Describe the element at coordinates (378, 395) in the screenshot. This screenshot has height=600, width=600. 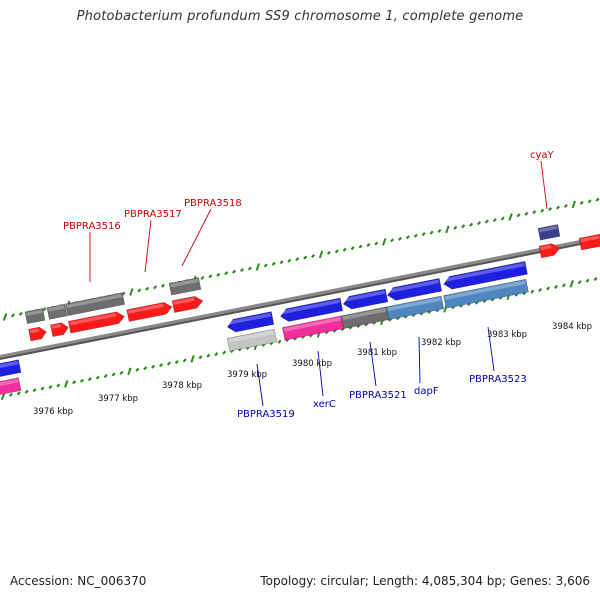
I see `gene-label-reverse: PBPRA3521` at that location.